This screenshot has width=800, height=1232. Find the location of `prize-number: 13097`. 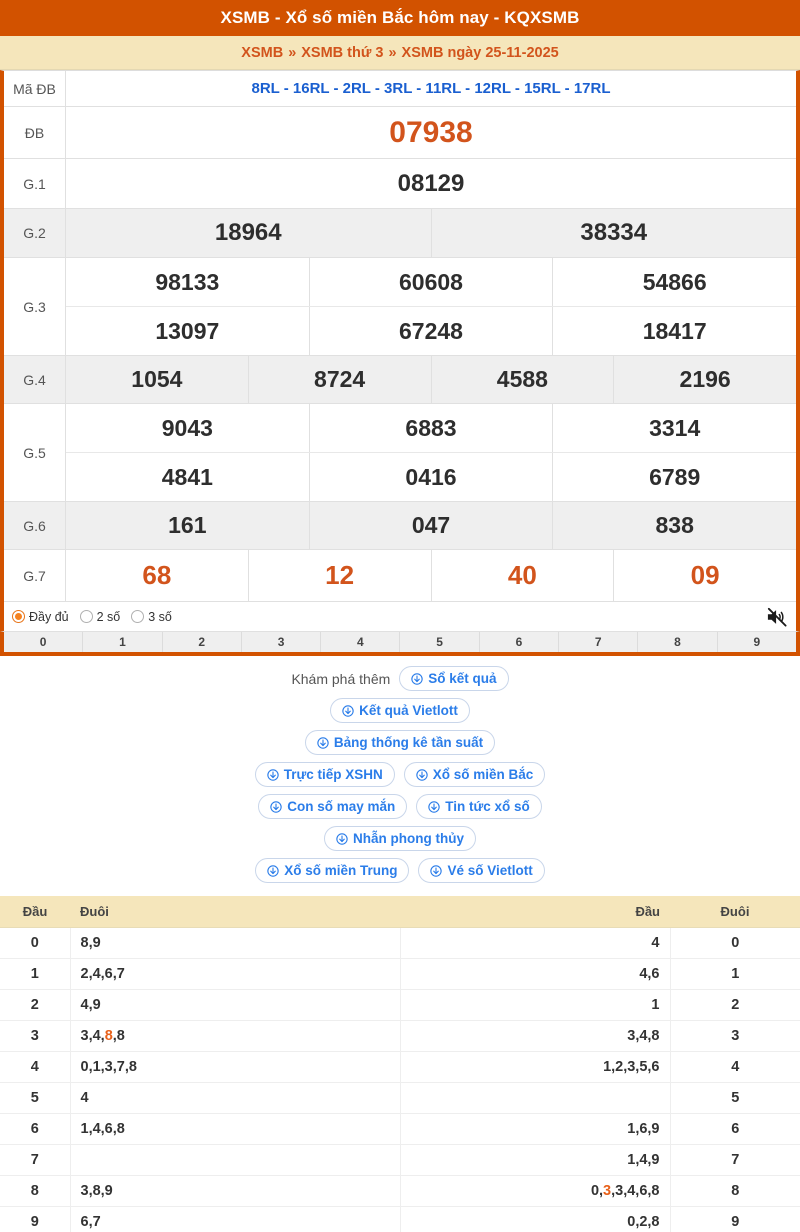

prize-number: 13097 is located at coordinates (187, 330).